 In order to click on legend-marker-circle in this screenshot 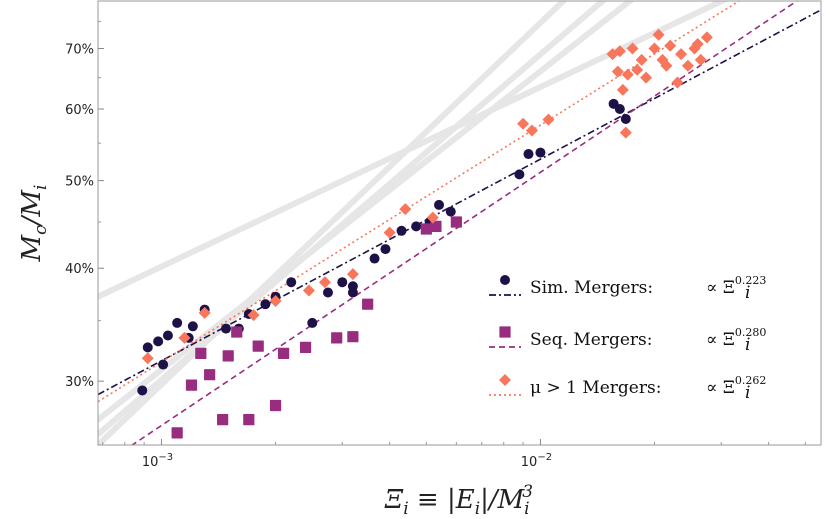, I will do `click(505, 280)`.